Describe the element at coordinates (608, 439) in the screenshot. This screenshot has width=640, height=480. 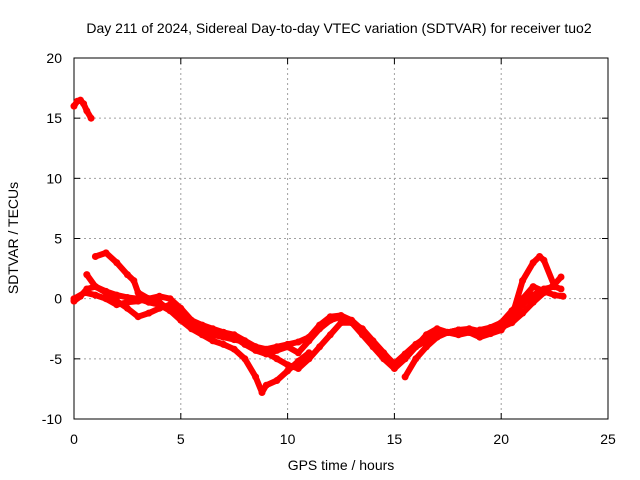
I see `x-tick-label: 25` at that location.